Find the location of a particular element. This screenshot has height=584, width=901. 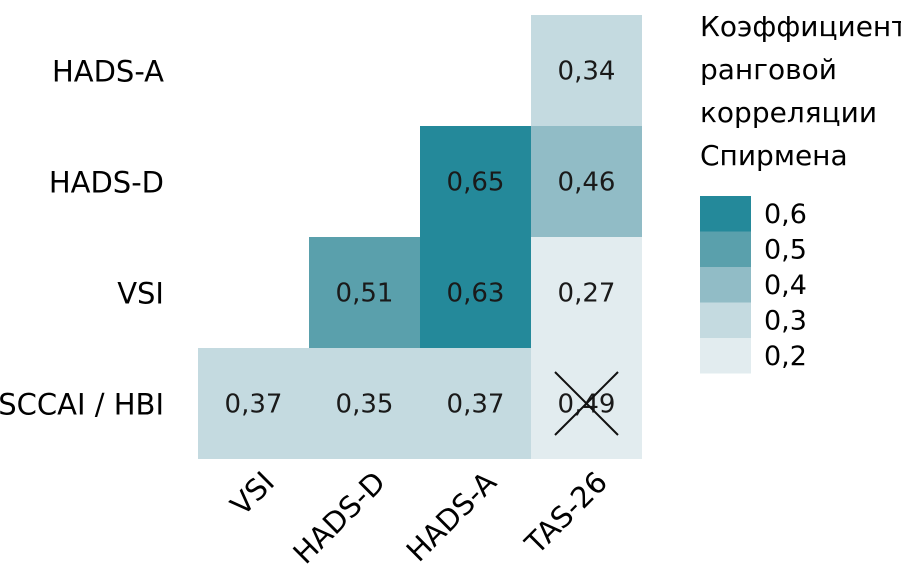

heatmap-cell: 0,49 is located at coordinates (586, 403).